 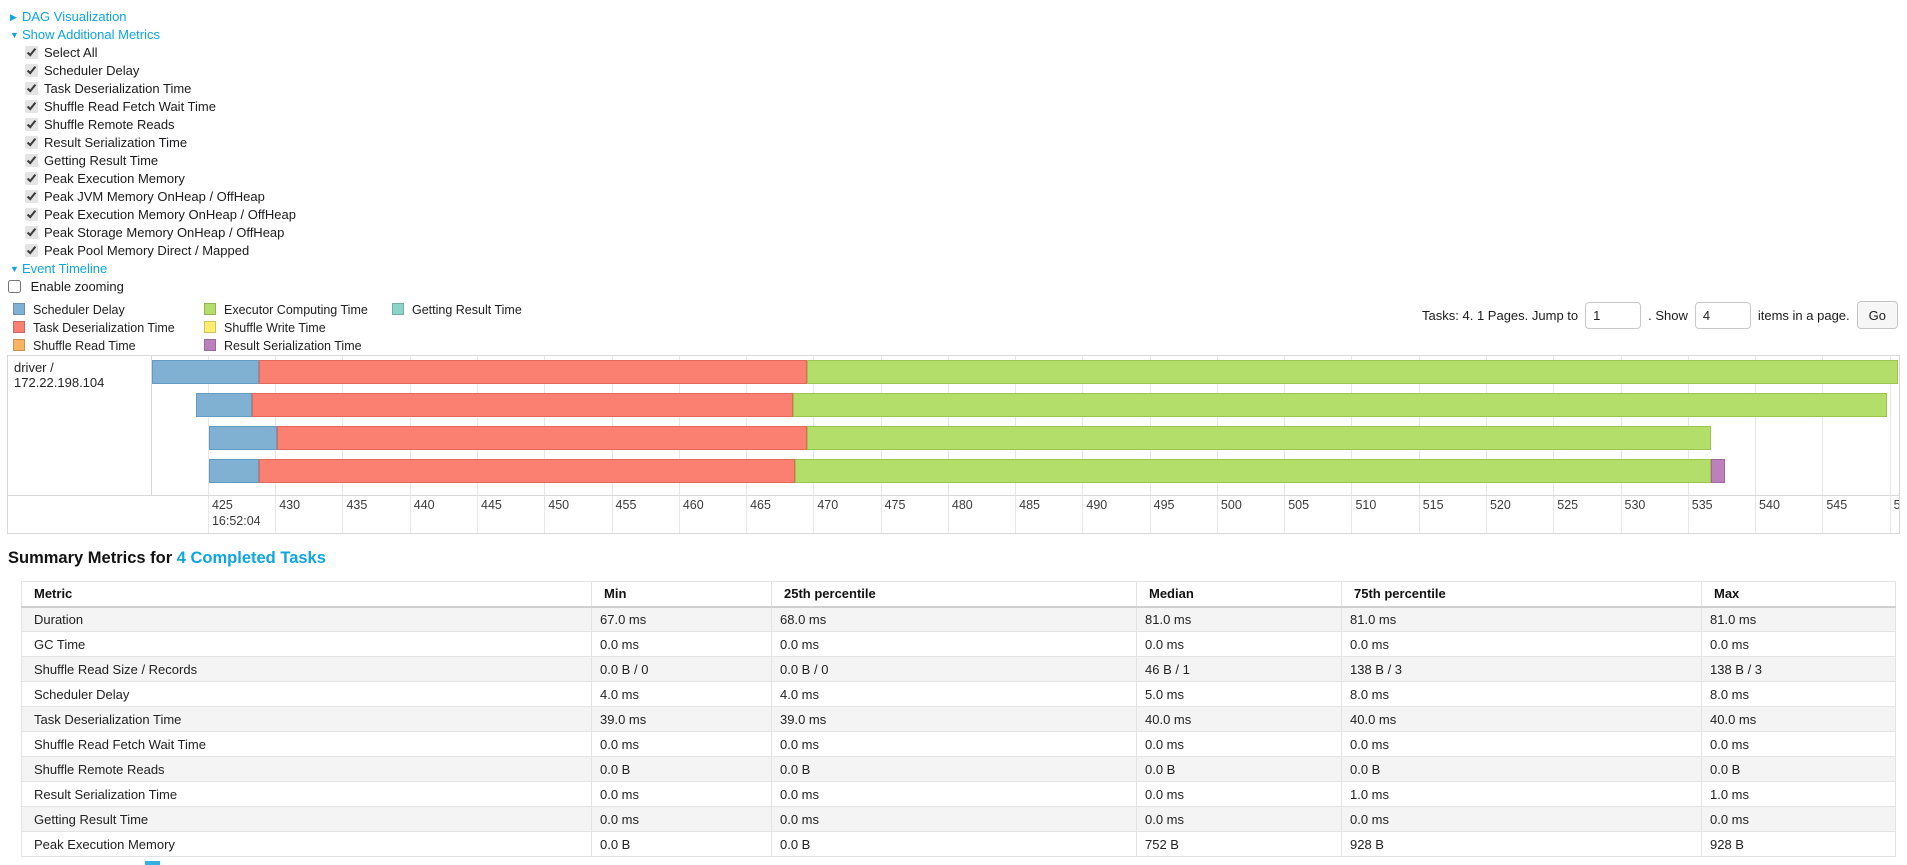 What do you see at coordinates (954, 719) in the screenshot?
I see `summary-value-cell: 39.0 ms` at bounding box center [954, 719].